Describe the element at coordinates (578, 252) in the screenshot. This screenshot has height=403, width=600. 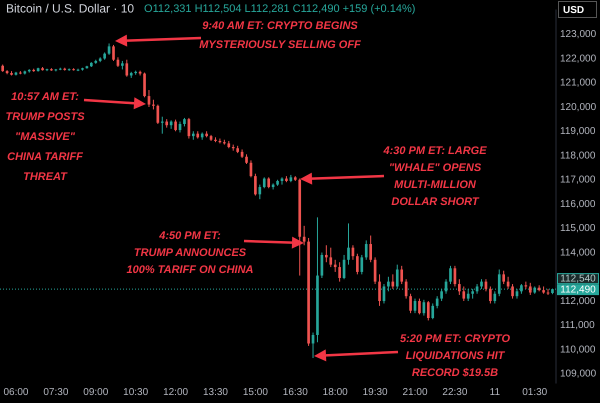
I see `y-tick-label: 114,000` at that location.